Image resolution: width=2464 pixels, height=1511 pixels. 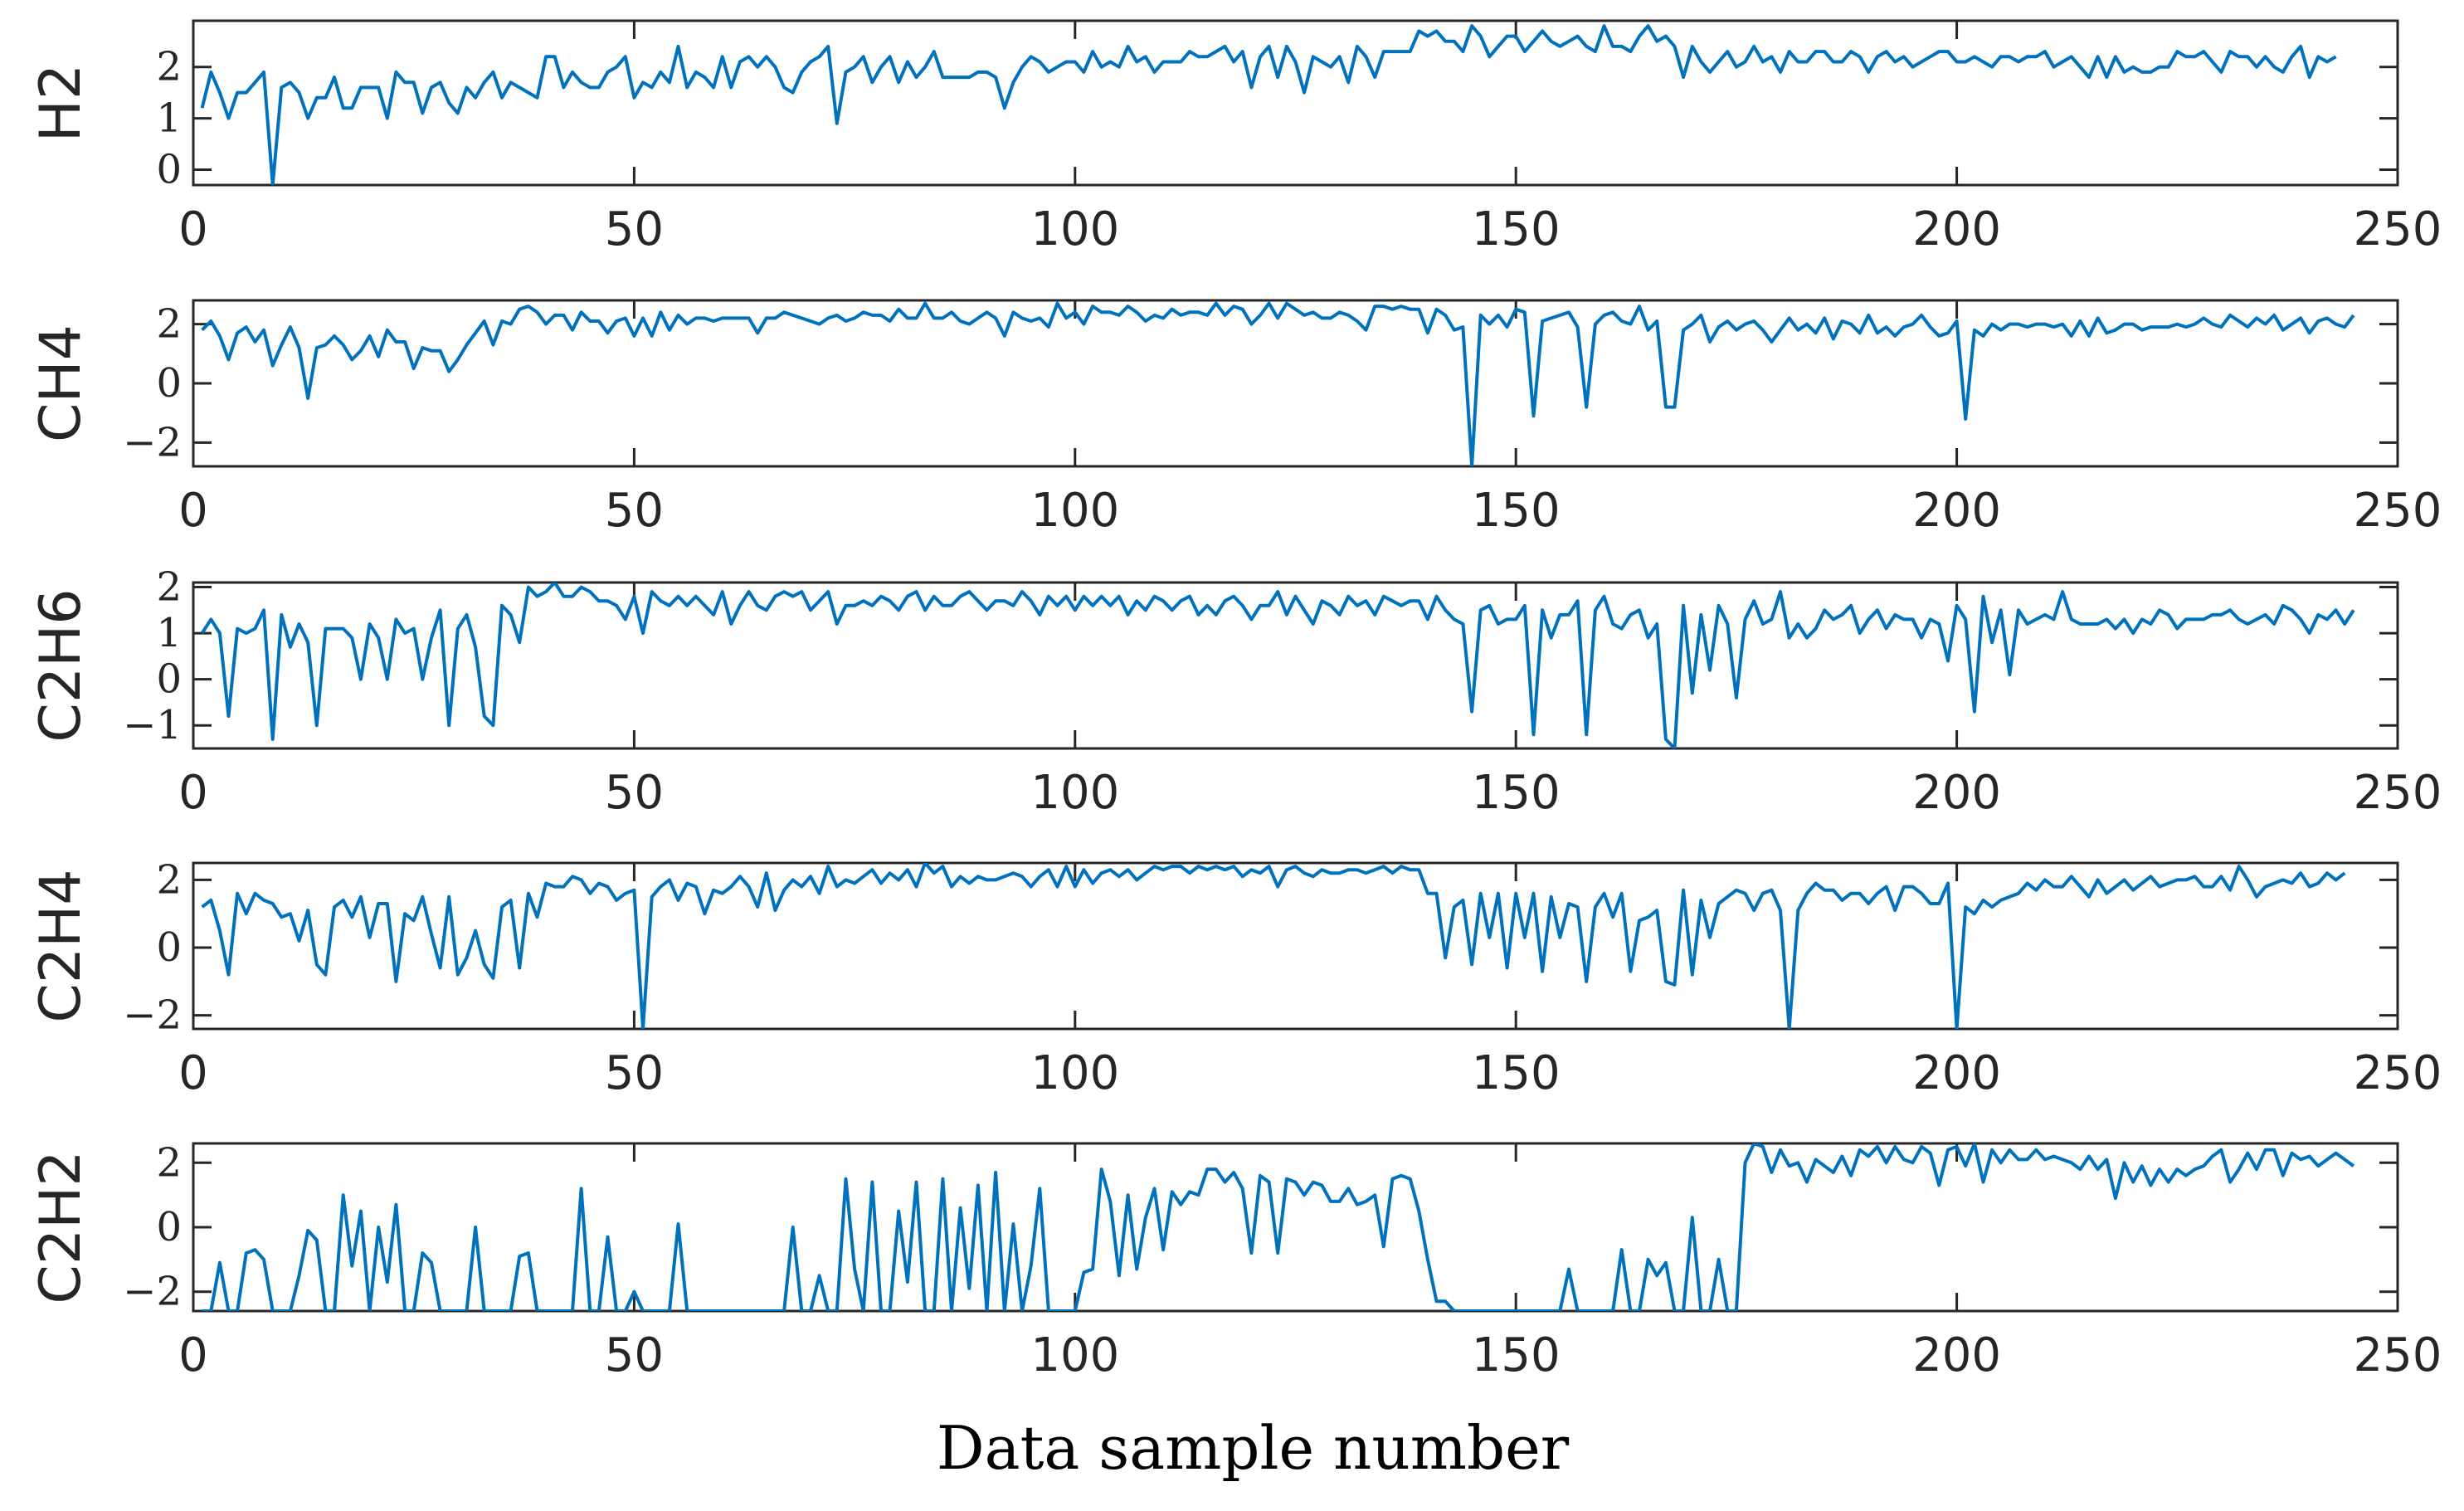 I want to click on series-line-c2h2, so click(x=1278, y=1227).